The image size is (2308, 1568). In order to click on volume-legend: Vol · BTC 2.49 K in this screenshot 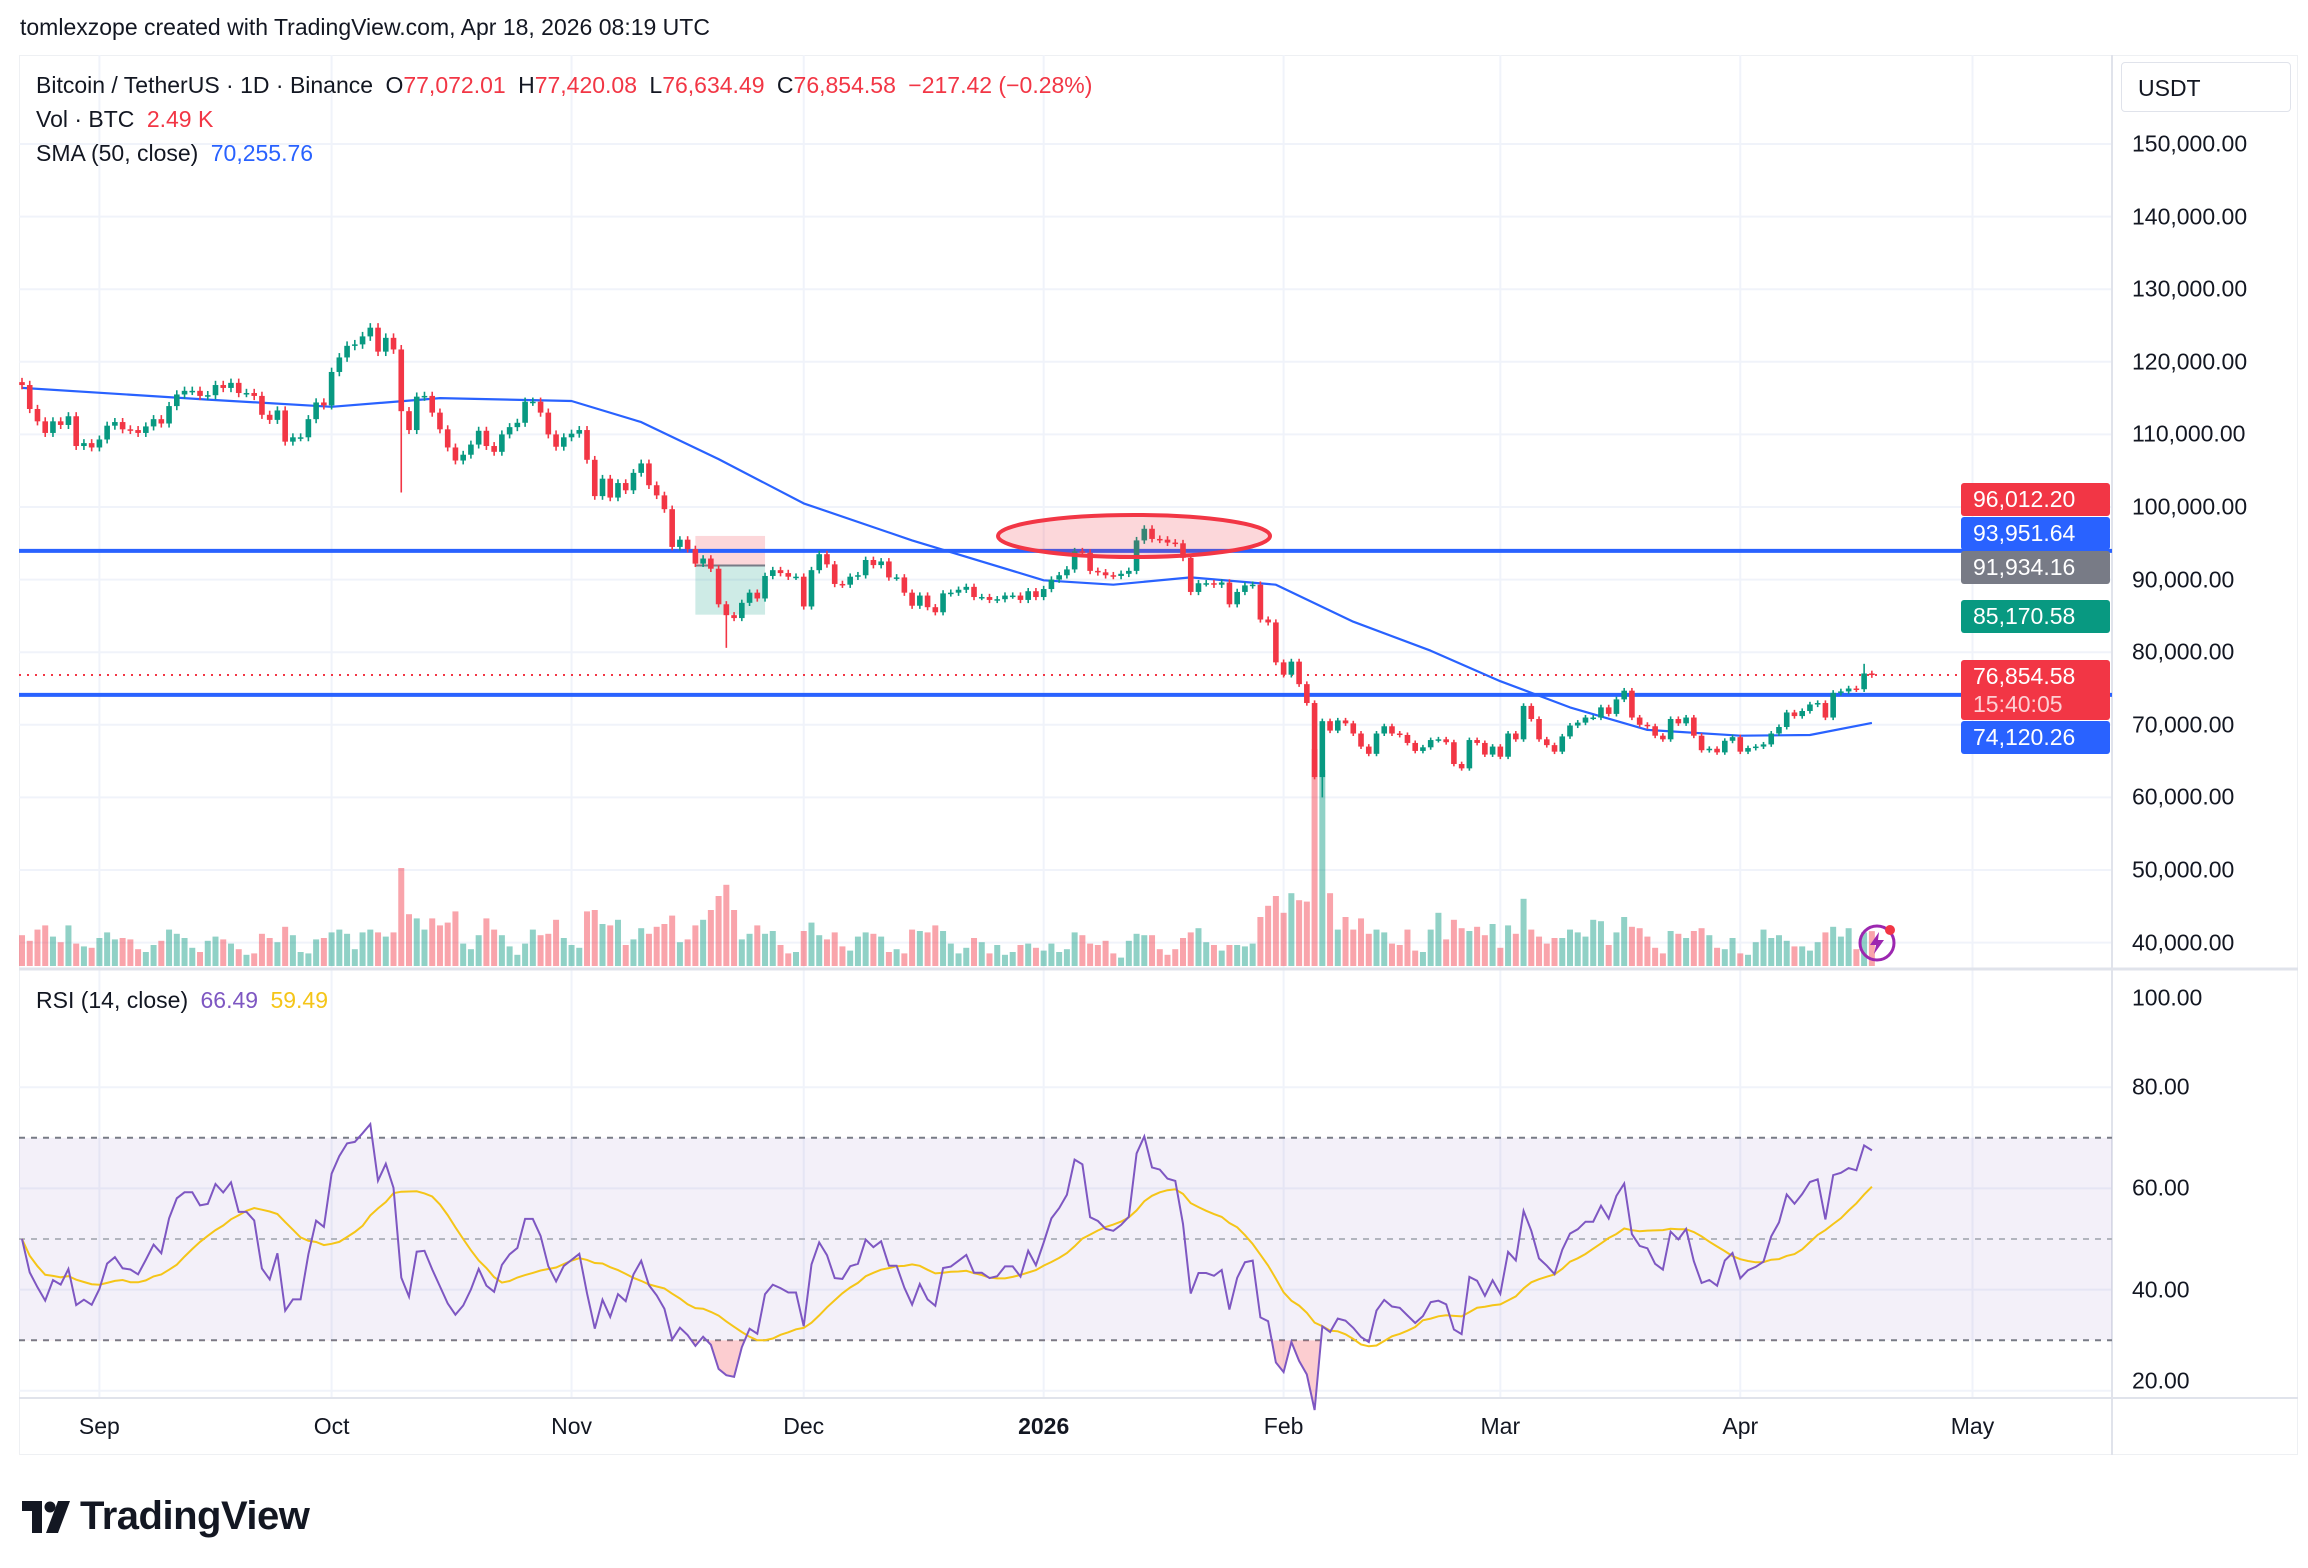, I will do `click(127, 119)`.